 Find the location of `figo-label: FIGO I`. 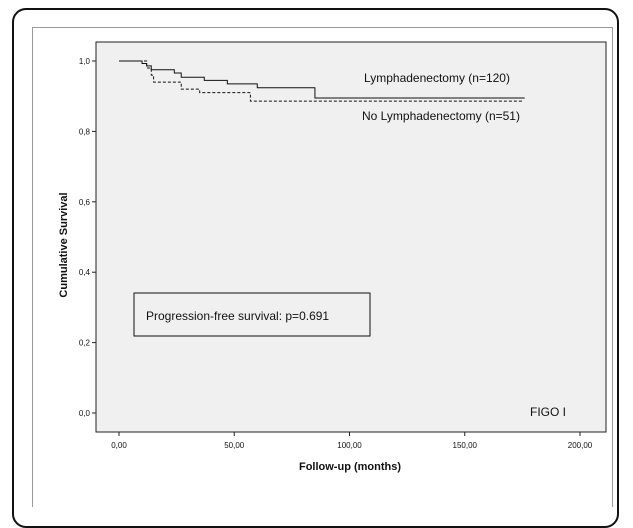

figo-label: FIGO I is located at coordinates (548, 412).